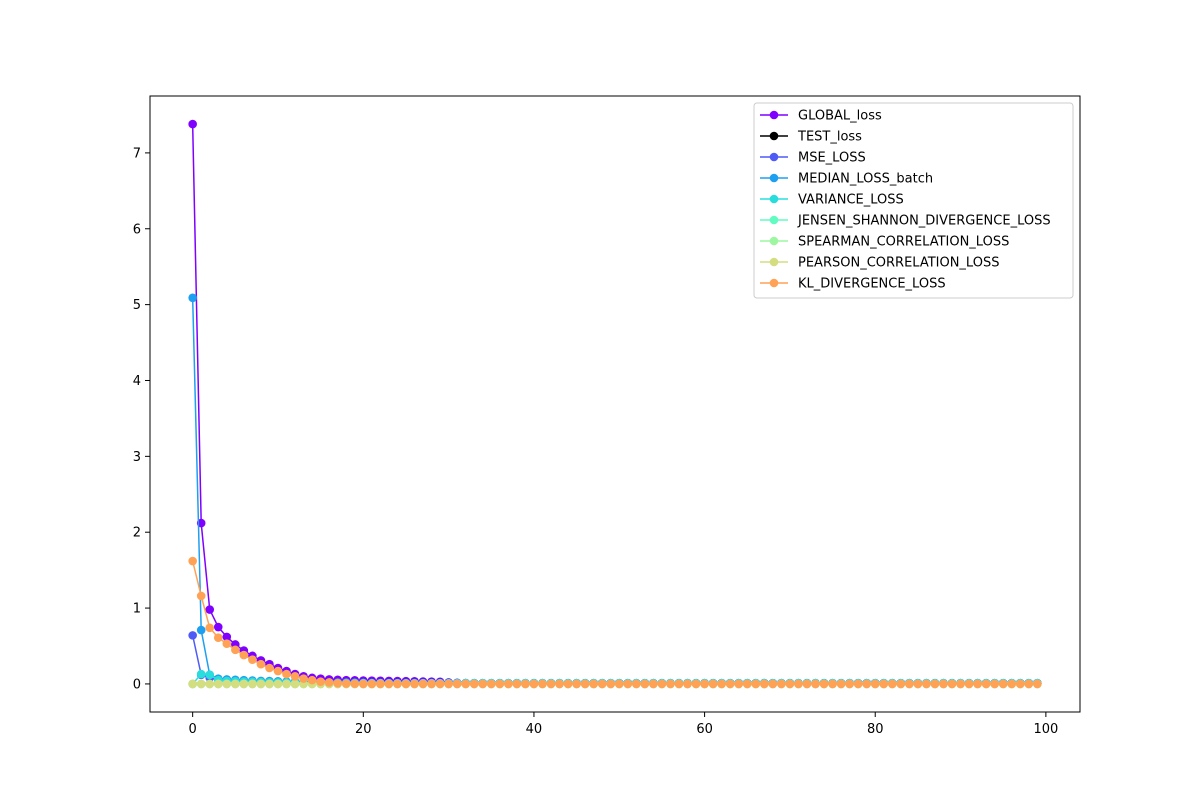 This screenshot has height=804, width=1200. I want to click on x-axis: 0 20 40 60 80 100, so click(623, 724).